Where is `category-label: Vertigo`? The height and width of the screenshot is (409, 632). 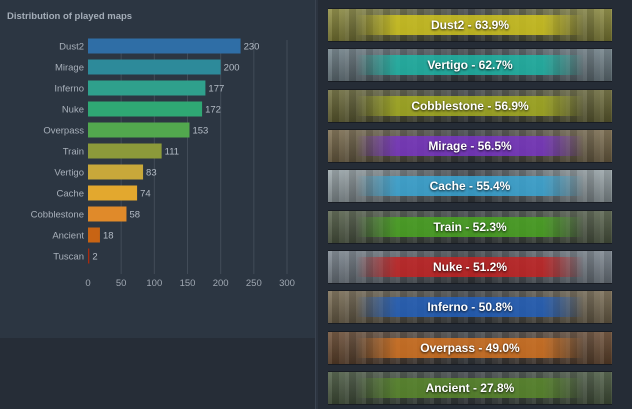
category-label: Vertigo is located at coordinates (69, 173).